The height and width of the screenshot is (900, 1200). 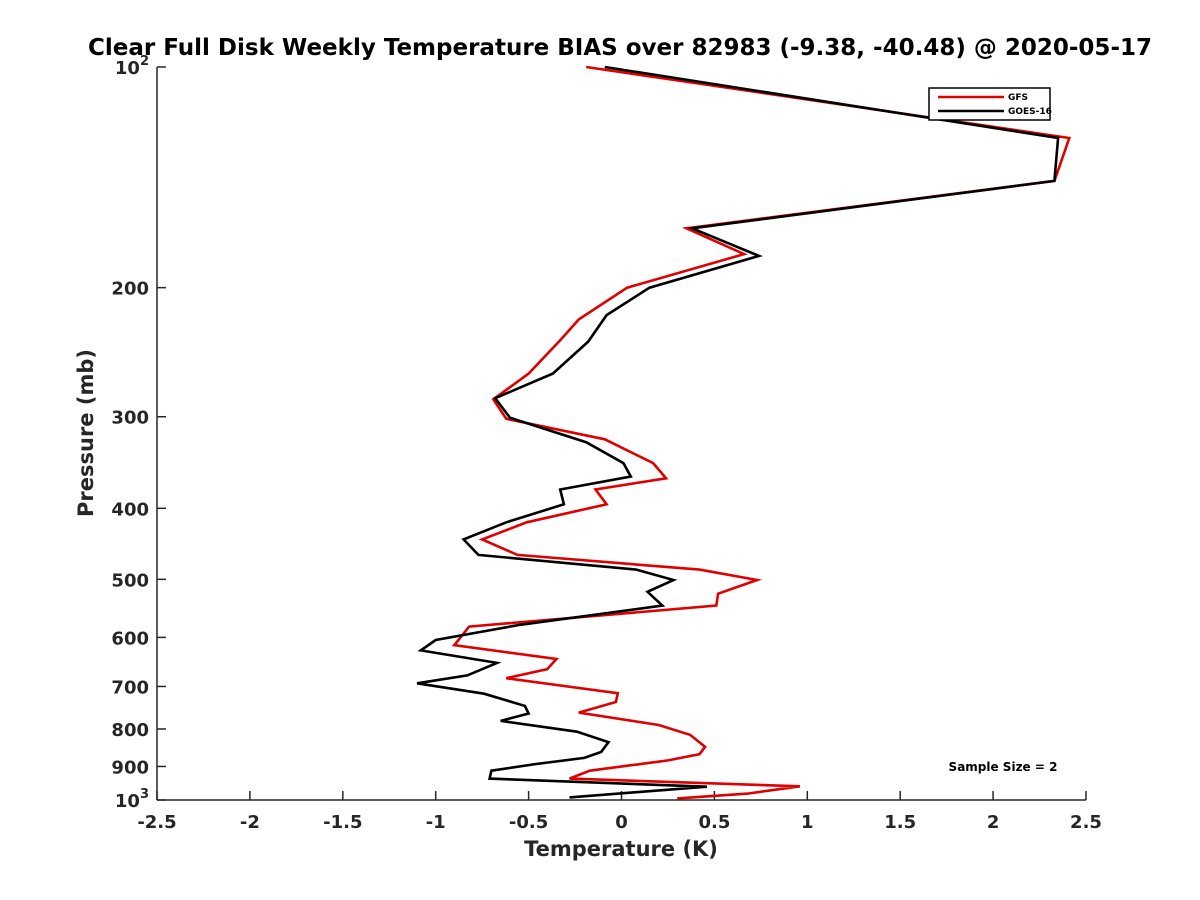 What do you see at coordinates (900, 822) in the screenshot?
I see `x-tick-label: 1.5` at bounding box center [900, 822].